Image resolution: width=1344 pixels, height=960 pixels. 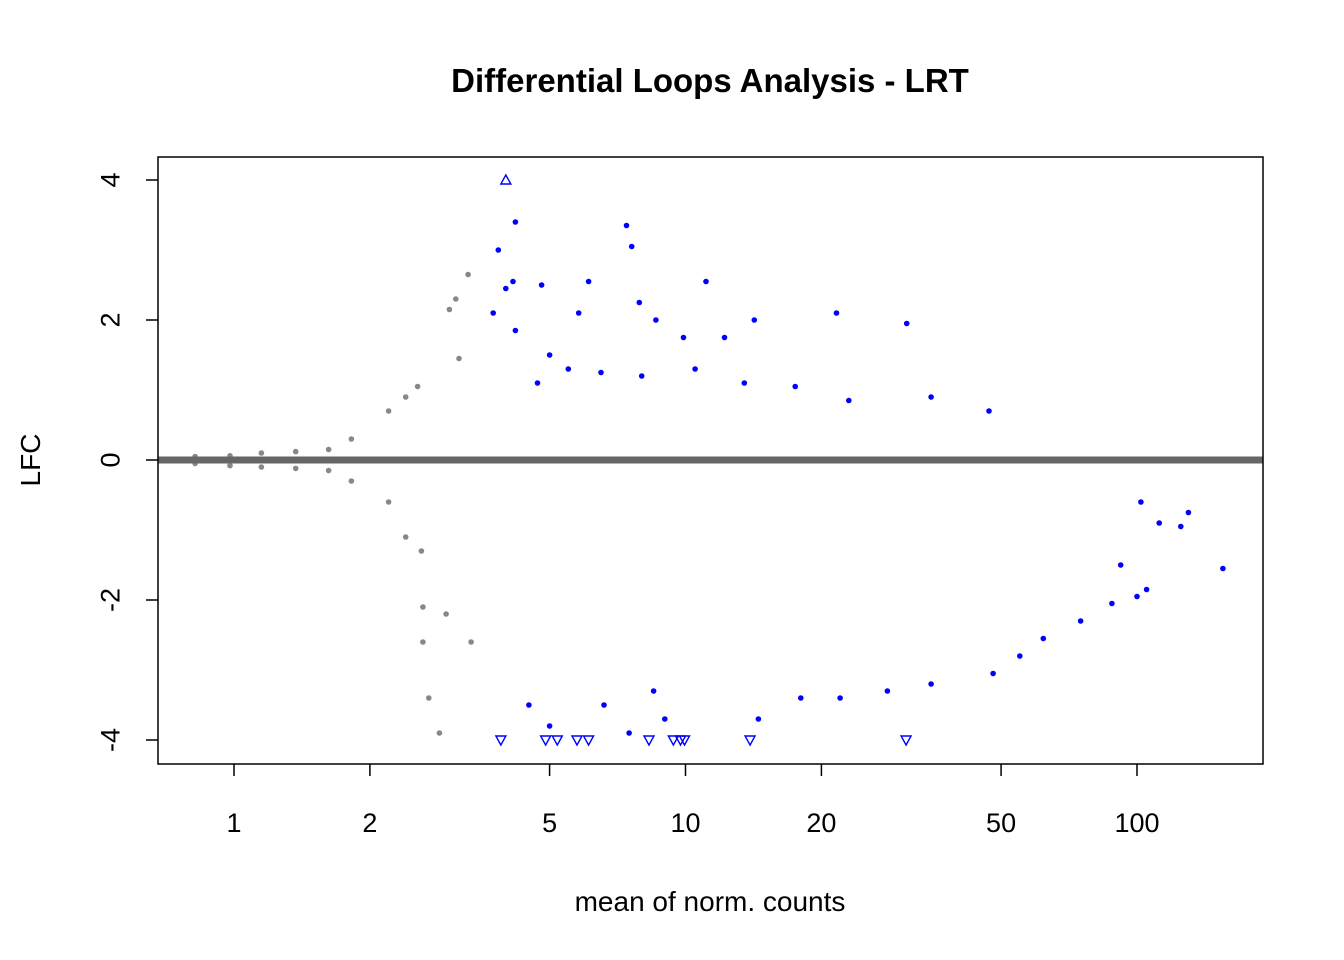 I want to click on y-tick-label: 4, so click(x=110, y=179).